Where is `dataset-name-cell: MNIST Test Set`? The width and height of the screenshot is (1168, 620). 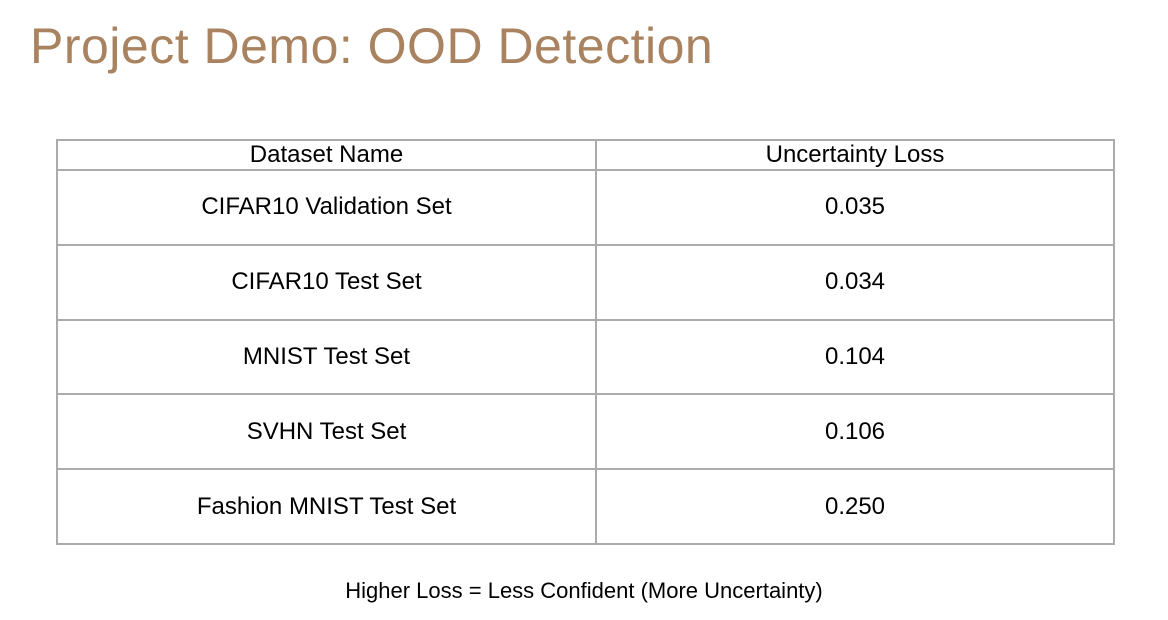
dataset-name-cell: MNIST Test Set is located at coordinates (326, 357).